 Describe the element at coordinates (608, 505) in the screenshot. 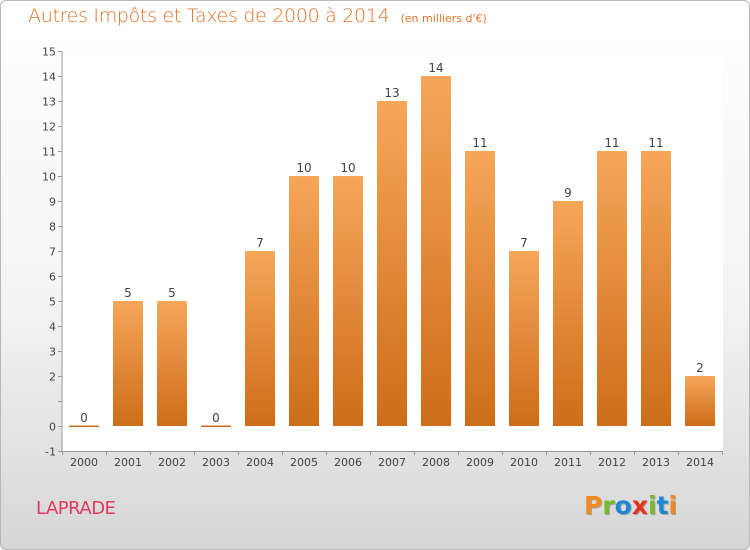

I see `logo-letter: r` at that location.